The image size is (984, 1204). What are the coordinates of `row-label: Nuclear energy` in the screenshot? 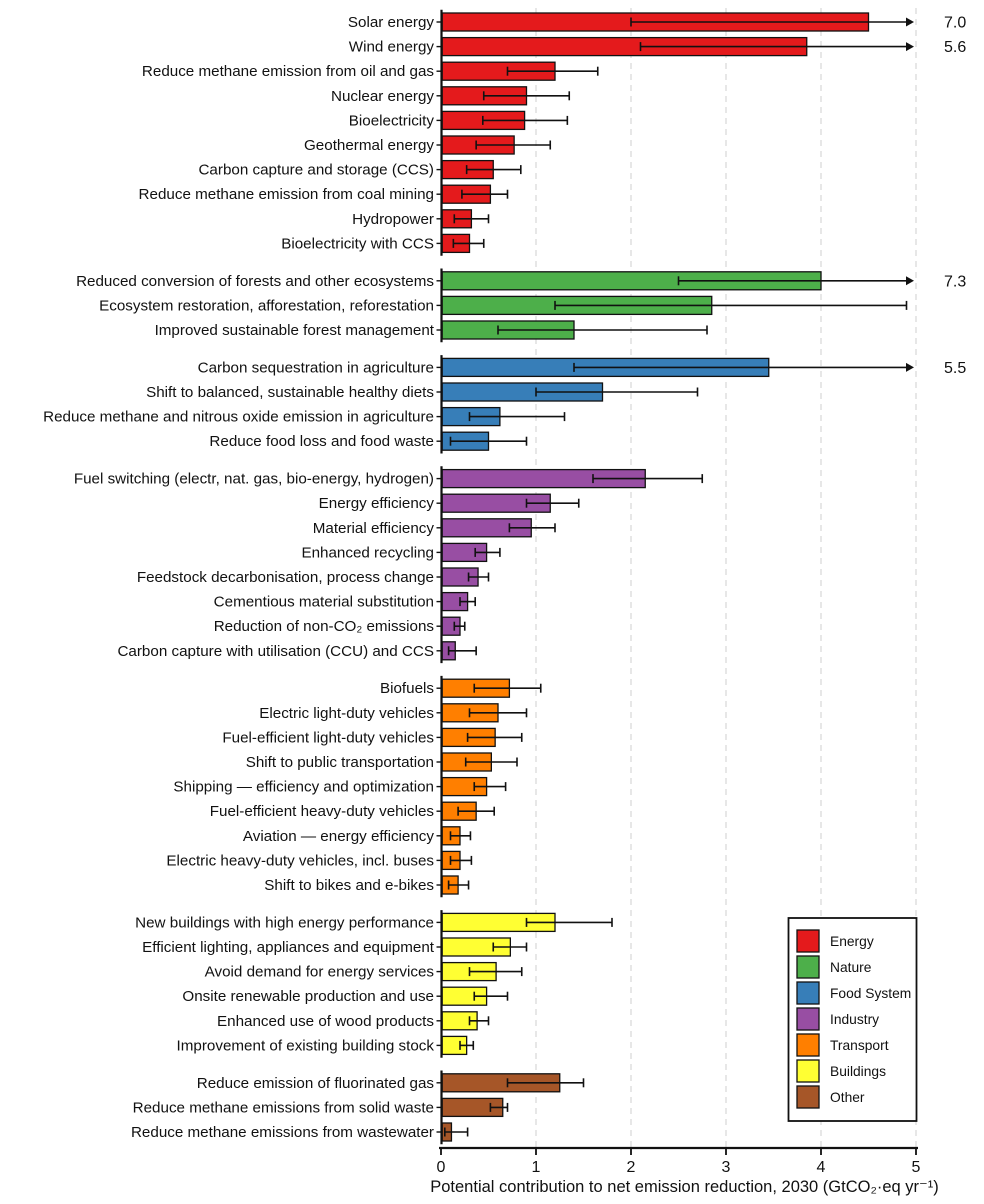 It's located at (382, 96).